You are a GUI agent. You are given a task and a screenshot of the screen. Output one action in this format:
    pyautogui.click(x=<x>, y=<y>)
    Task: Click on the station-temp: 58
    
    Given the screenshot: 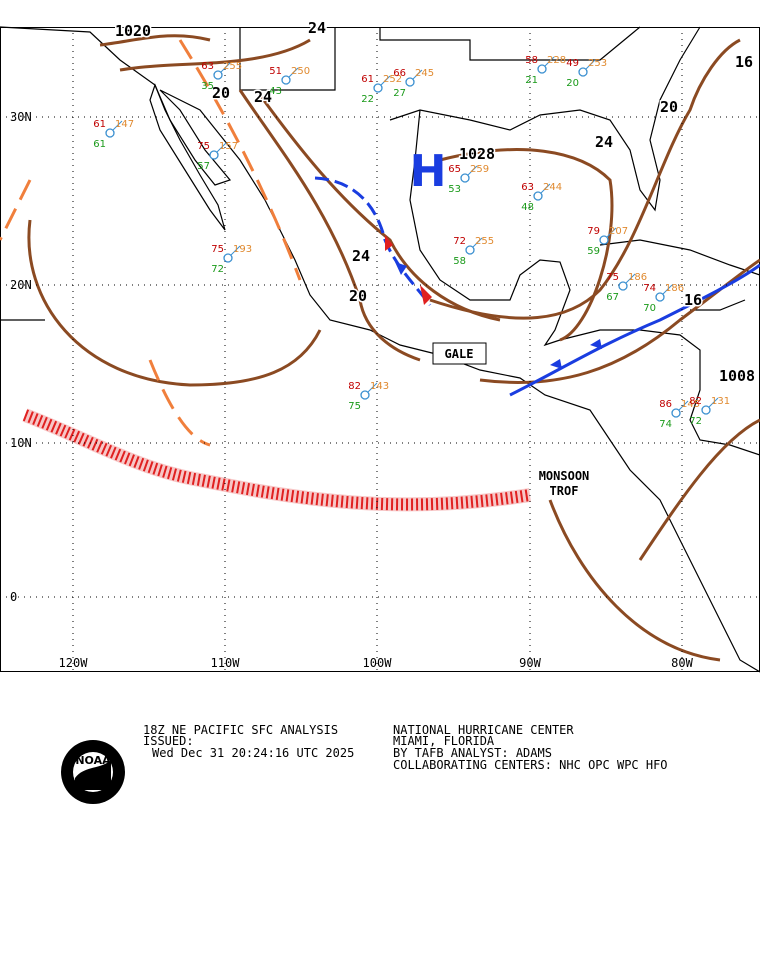 What is the action you would take?
    pyautogui.click(x=531, y=60)
    